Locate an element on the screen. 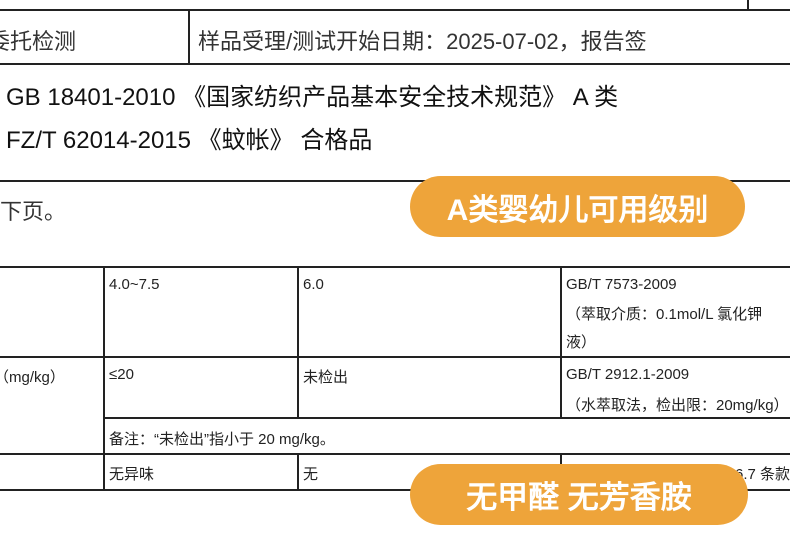 This screenshot has height=546, width=790. method-cell: （水萃取法，检出限：20mg/kg） is located at coordinates (677, 405).